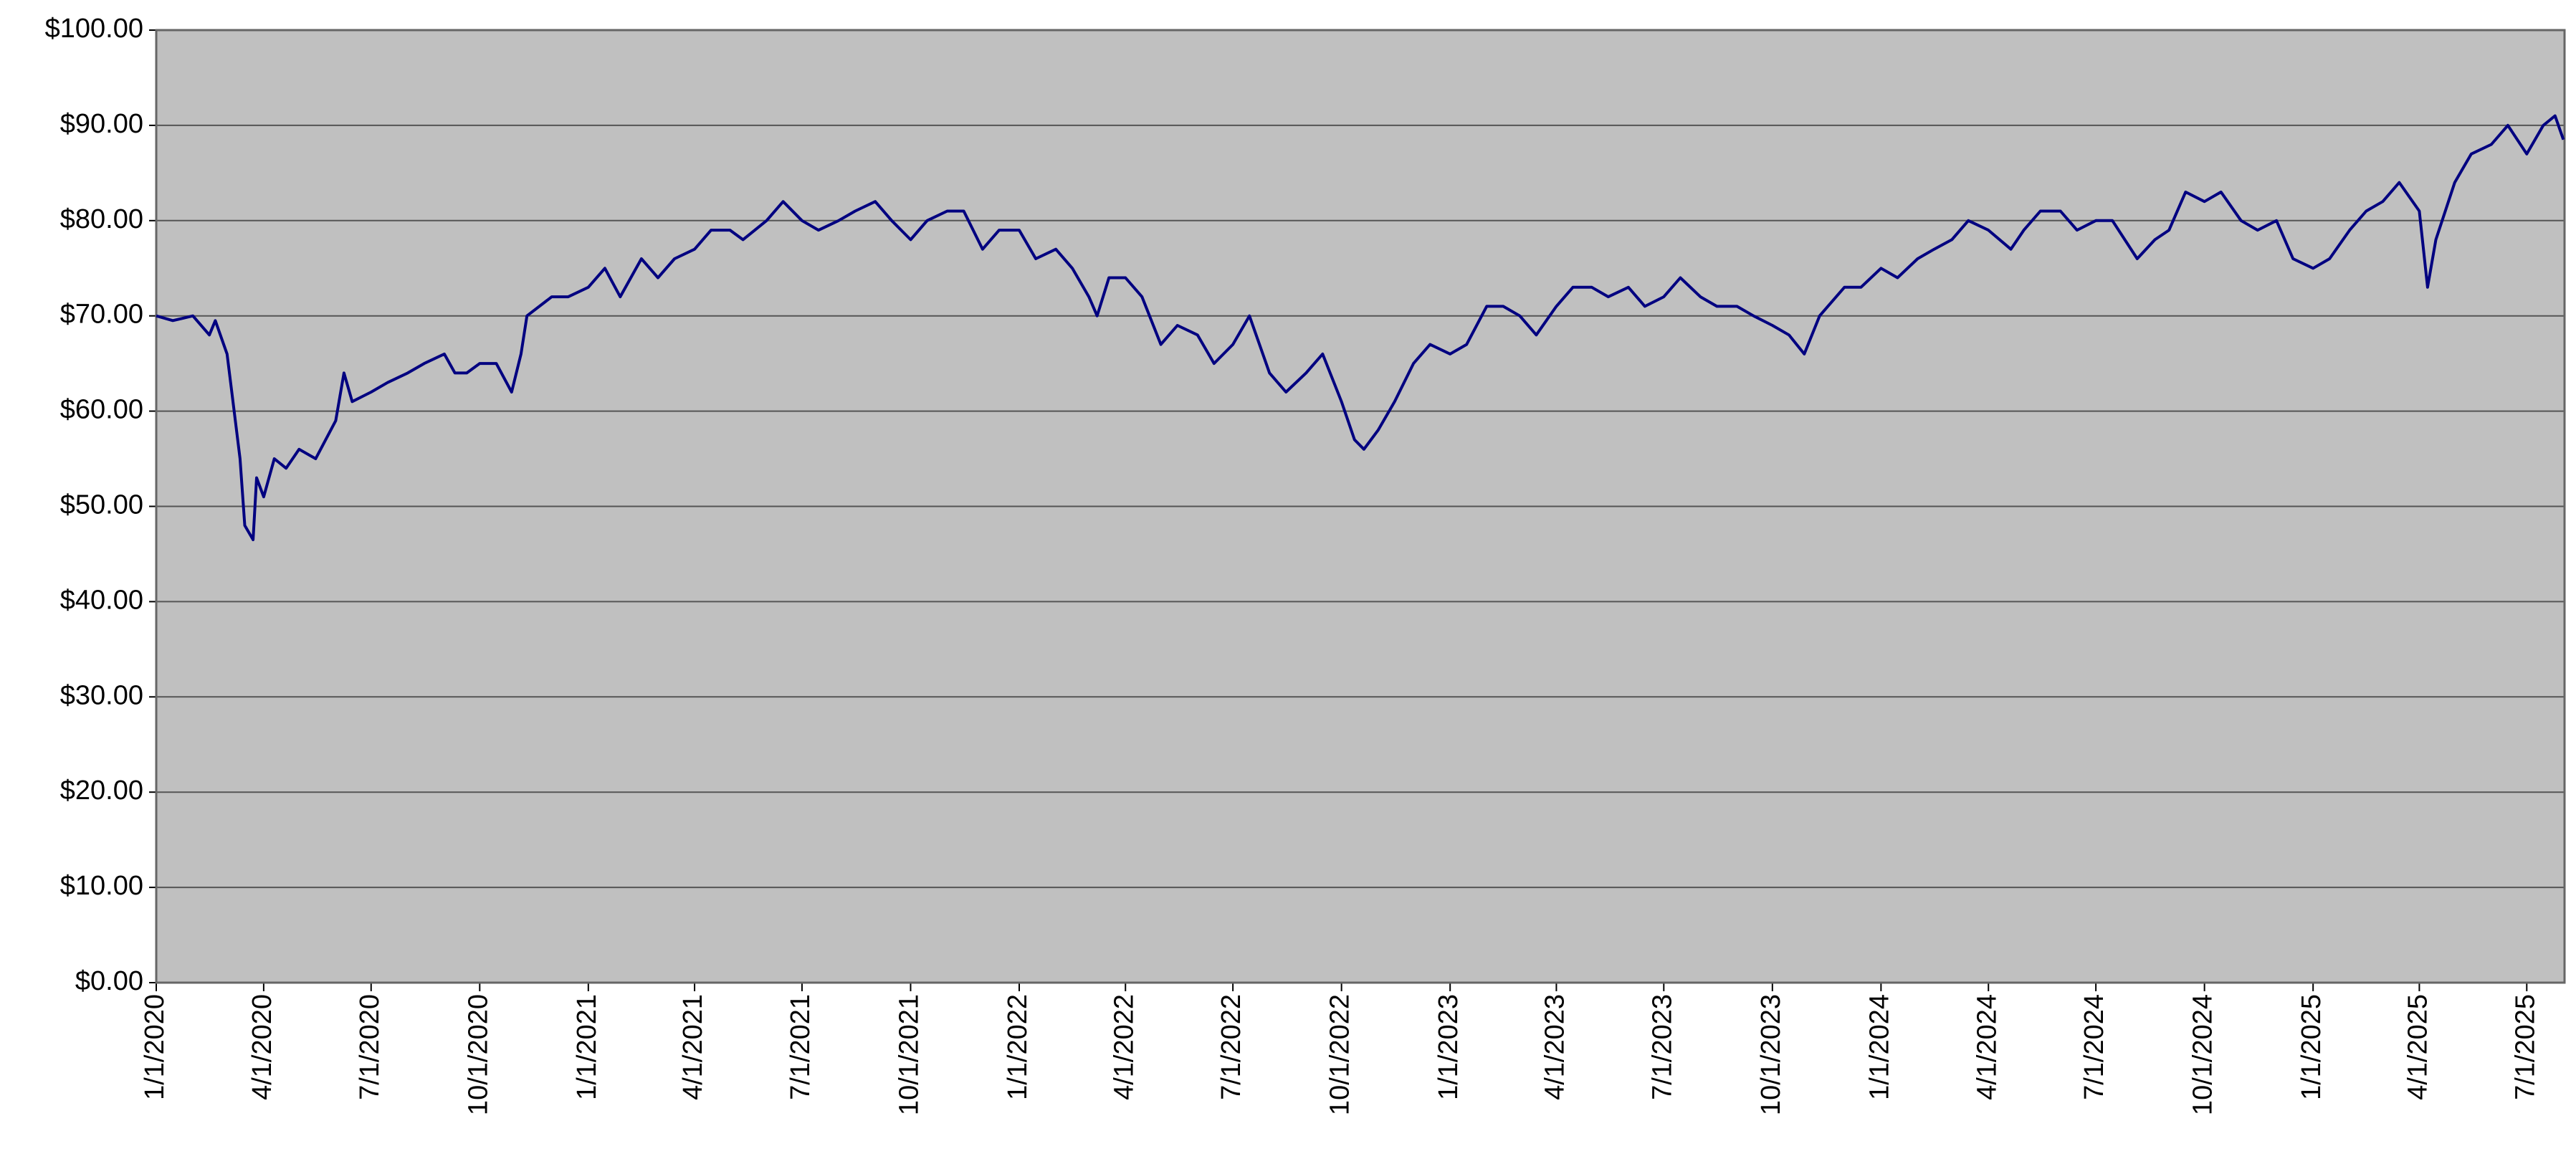 Image resolution: width=2576 pixels, height=1169 pixels. Describe the element at coordinates (101, 791) in the screenshot. I see `y-tick-label: $20.00` at that location.